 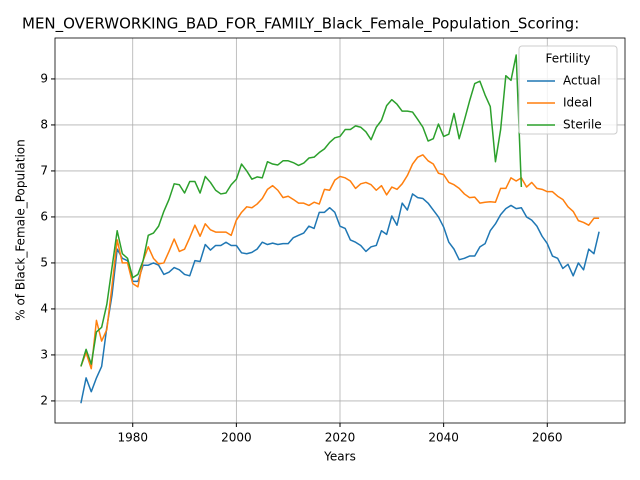 I want to click on y-axis-label: % of Black_Female_Population, so click(x=21, y=230).